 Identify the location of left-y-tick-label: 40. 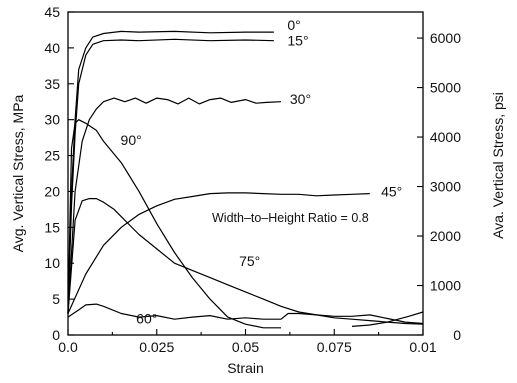
(52, 48).